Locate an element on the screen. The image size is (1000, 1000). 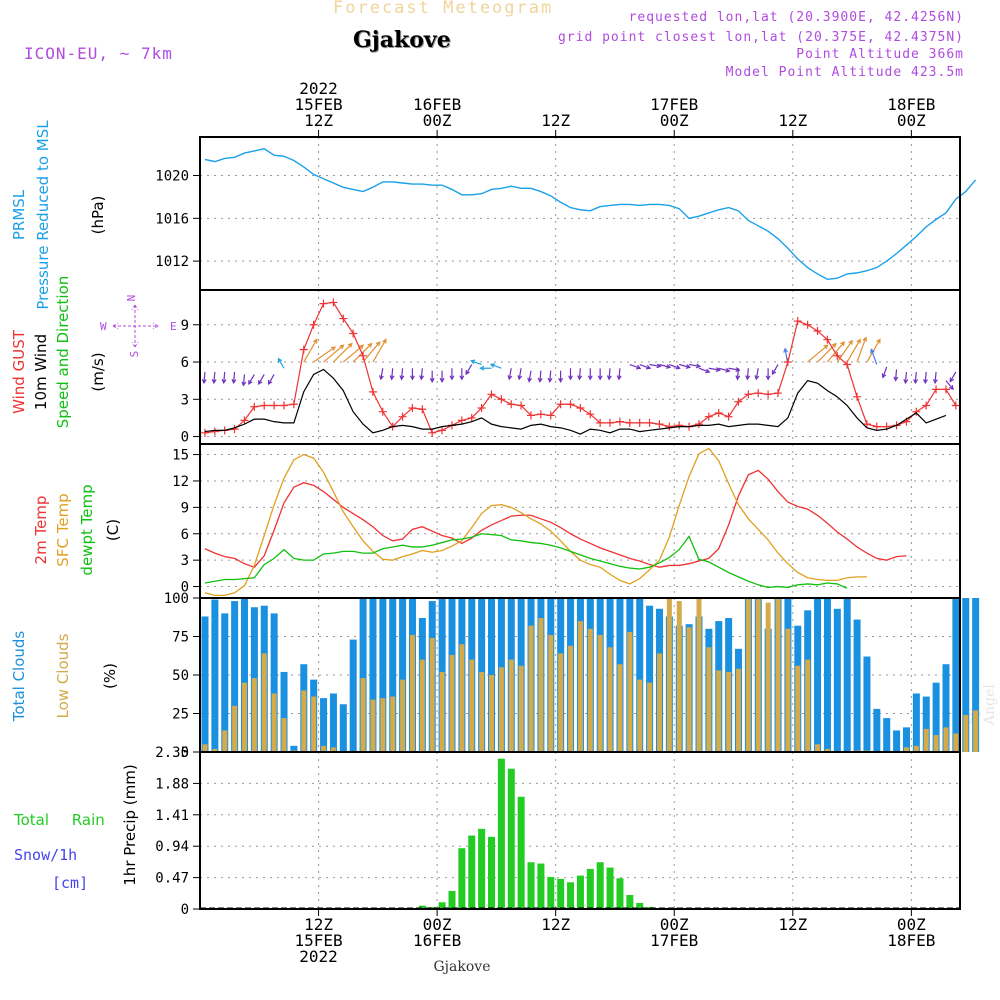
top-time-label: 15FEB is located at coordinates (318, 104).